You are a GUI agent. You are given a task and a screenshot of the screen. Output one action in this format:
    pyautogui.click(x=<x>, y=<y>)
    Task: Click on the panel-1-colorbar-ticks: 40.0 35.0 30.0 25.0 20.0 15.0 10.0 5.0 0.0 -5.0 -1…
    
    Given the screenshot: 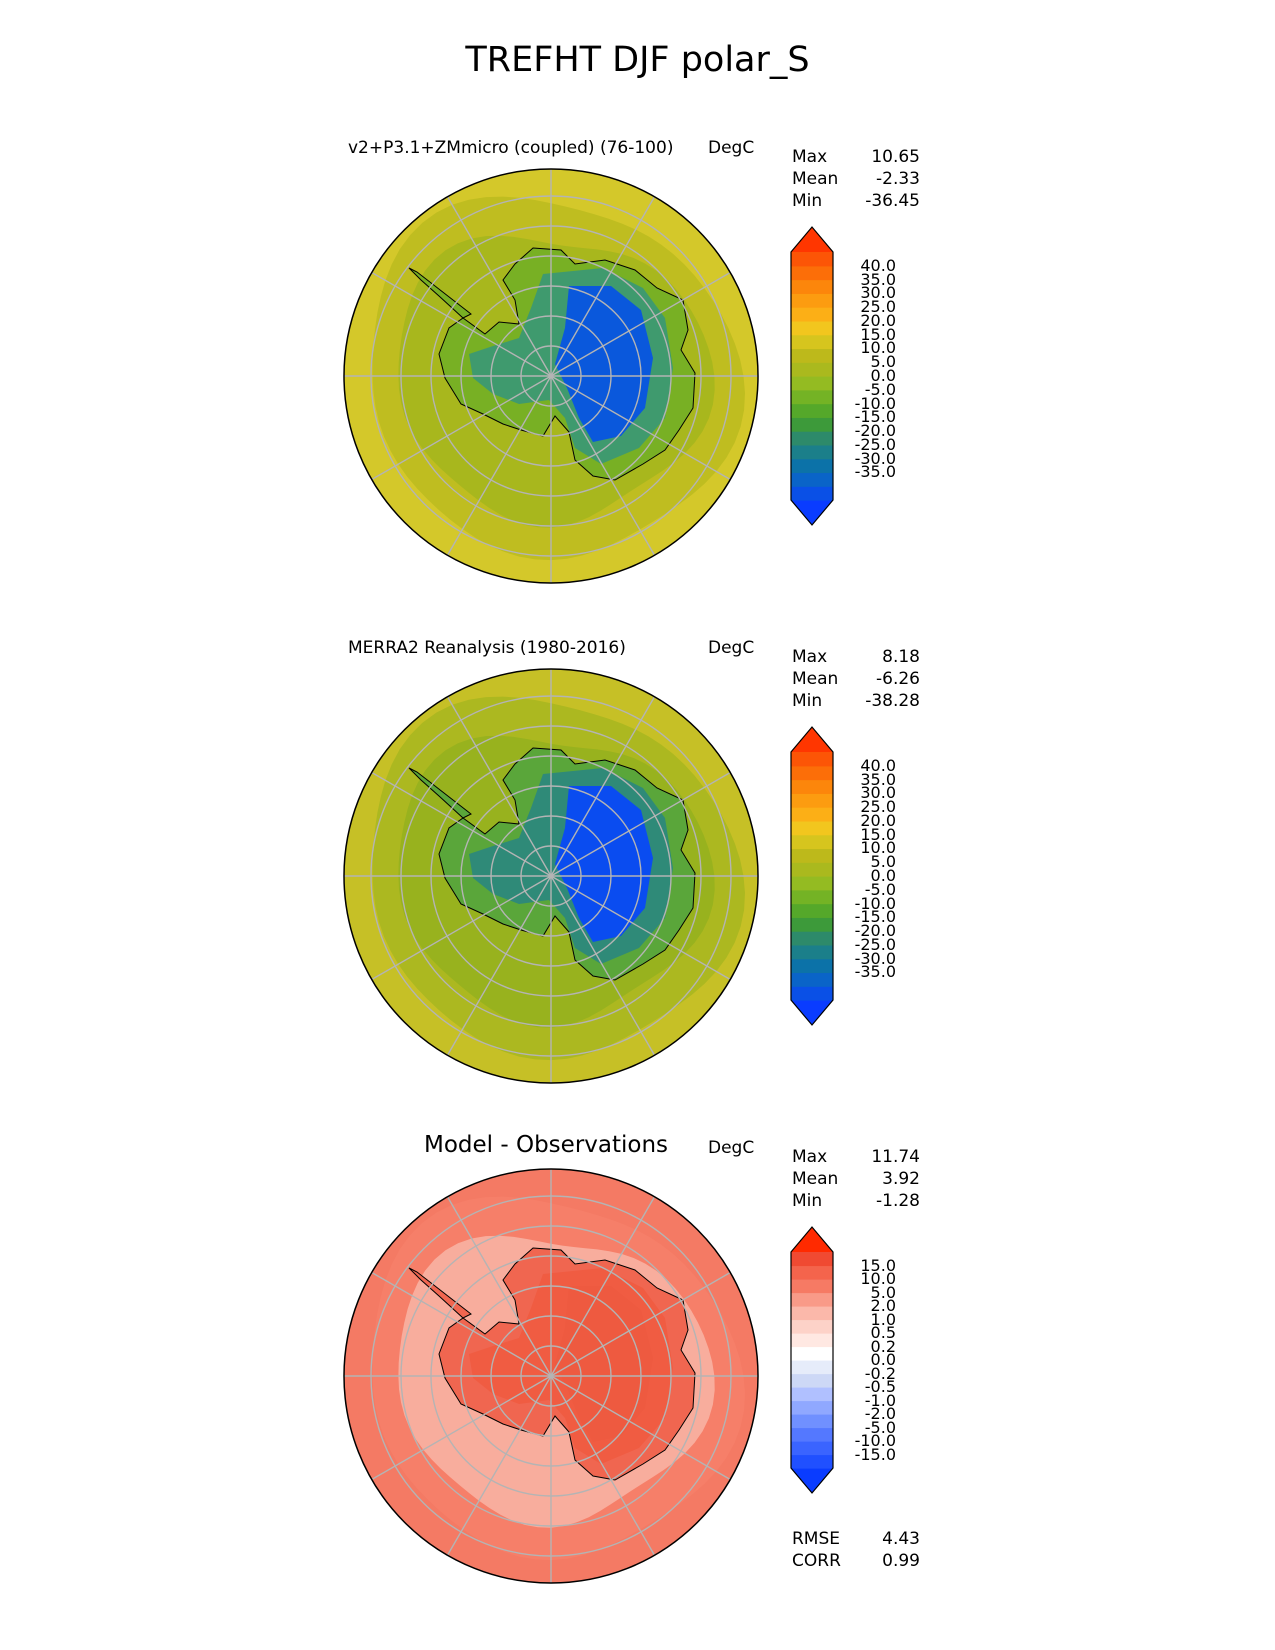 What is the action you would take?
    pyautogui.click(x=866, y=376)
    